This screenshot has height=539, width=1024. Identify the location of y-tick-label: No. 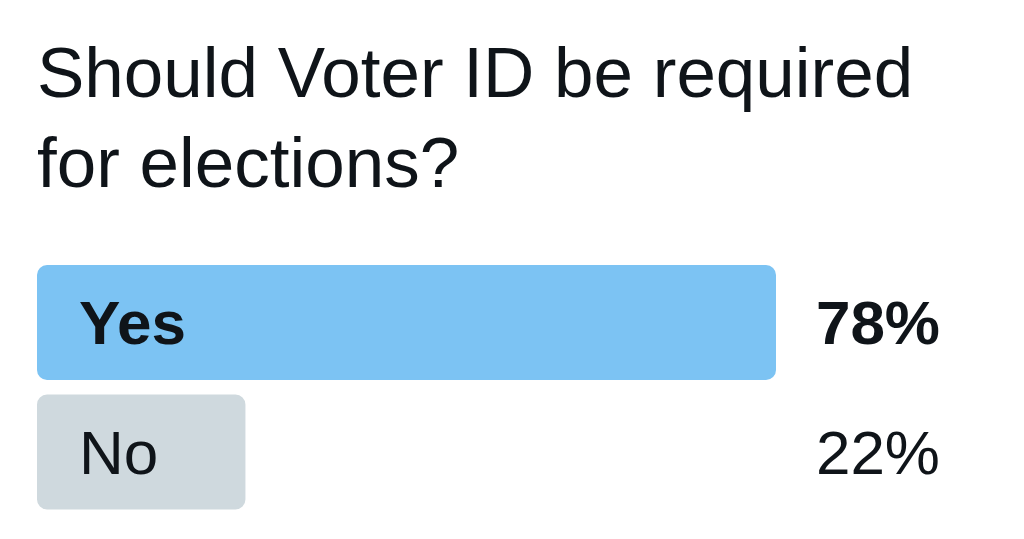
(119, 452).